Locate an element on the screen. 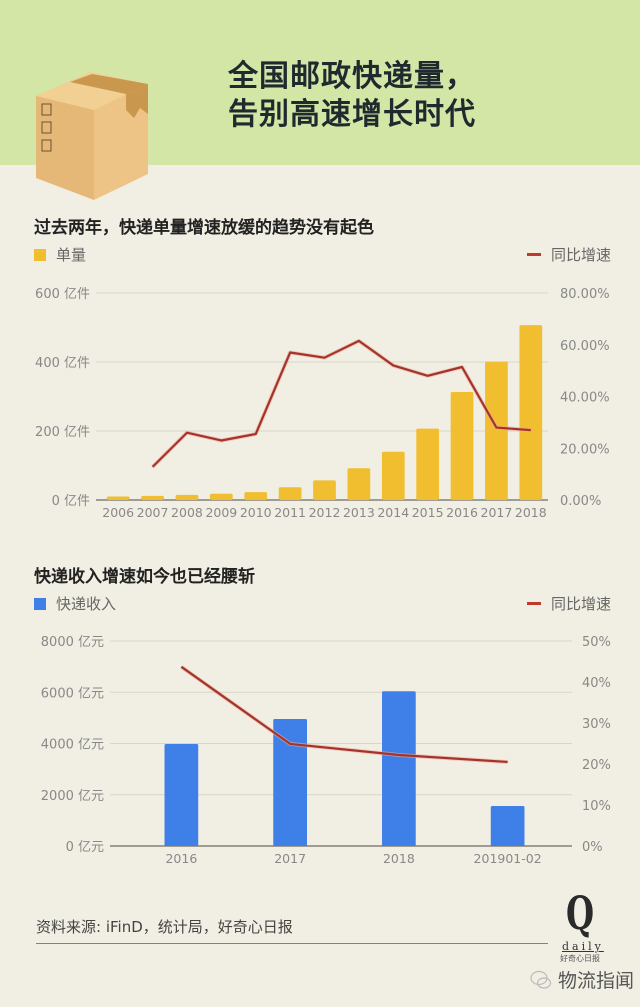  watermark: 物流指闻 is located at coordinates (582, 979).